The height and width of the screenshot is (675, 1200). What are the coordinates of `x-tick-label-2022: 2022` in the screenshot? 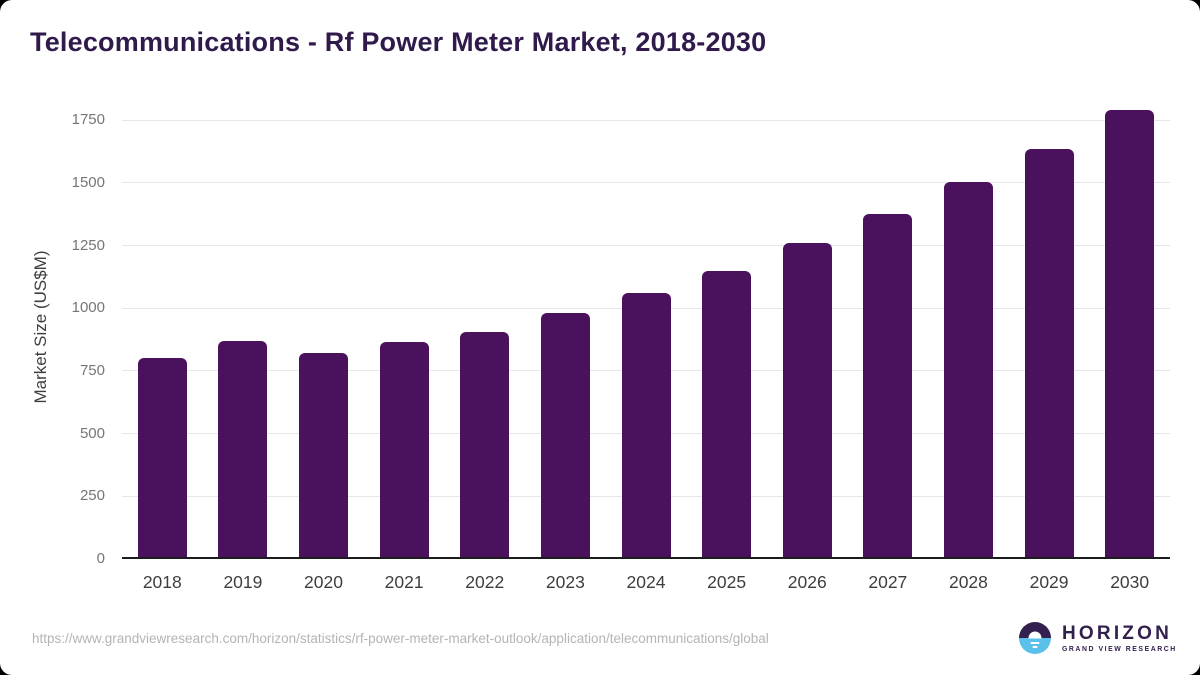 It's located at (485, 582).